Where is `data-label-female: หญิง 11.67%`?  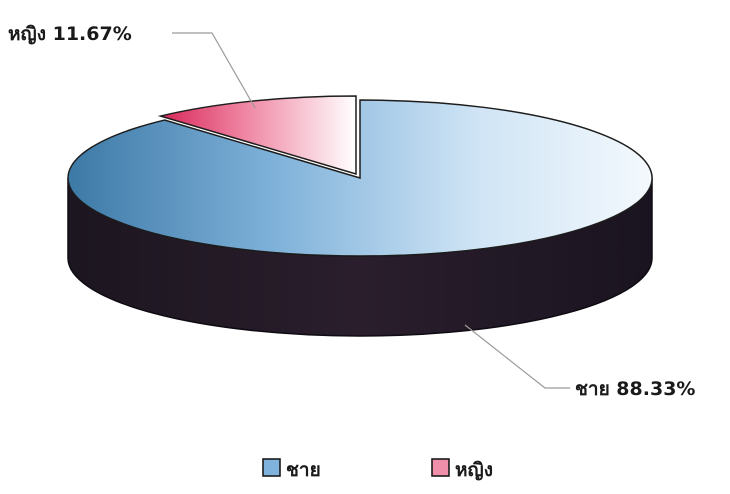
data-label-female: หญิง 11.67% is located at coordinates (70, 34).